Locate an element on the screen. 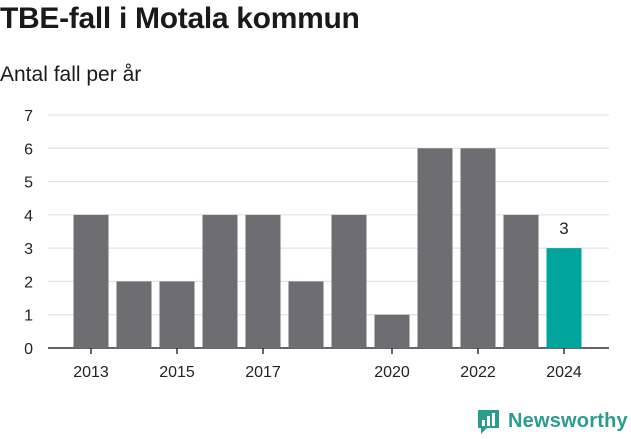 Image resolution: width=631 pixels, height=439 pixels. y-tick-label: 2 is located at coordinates (28, 282).